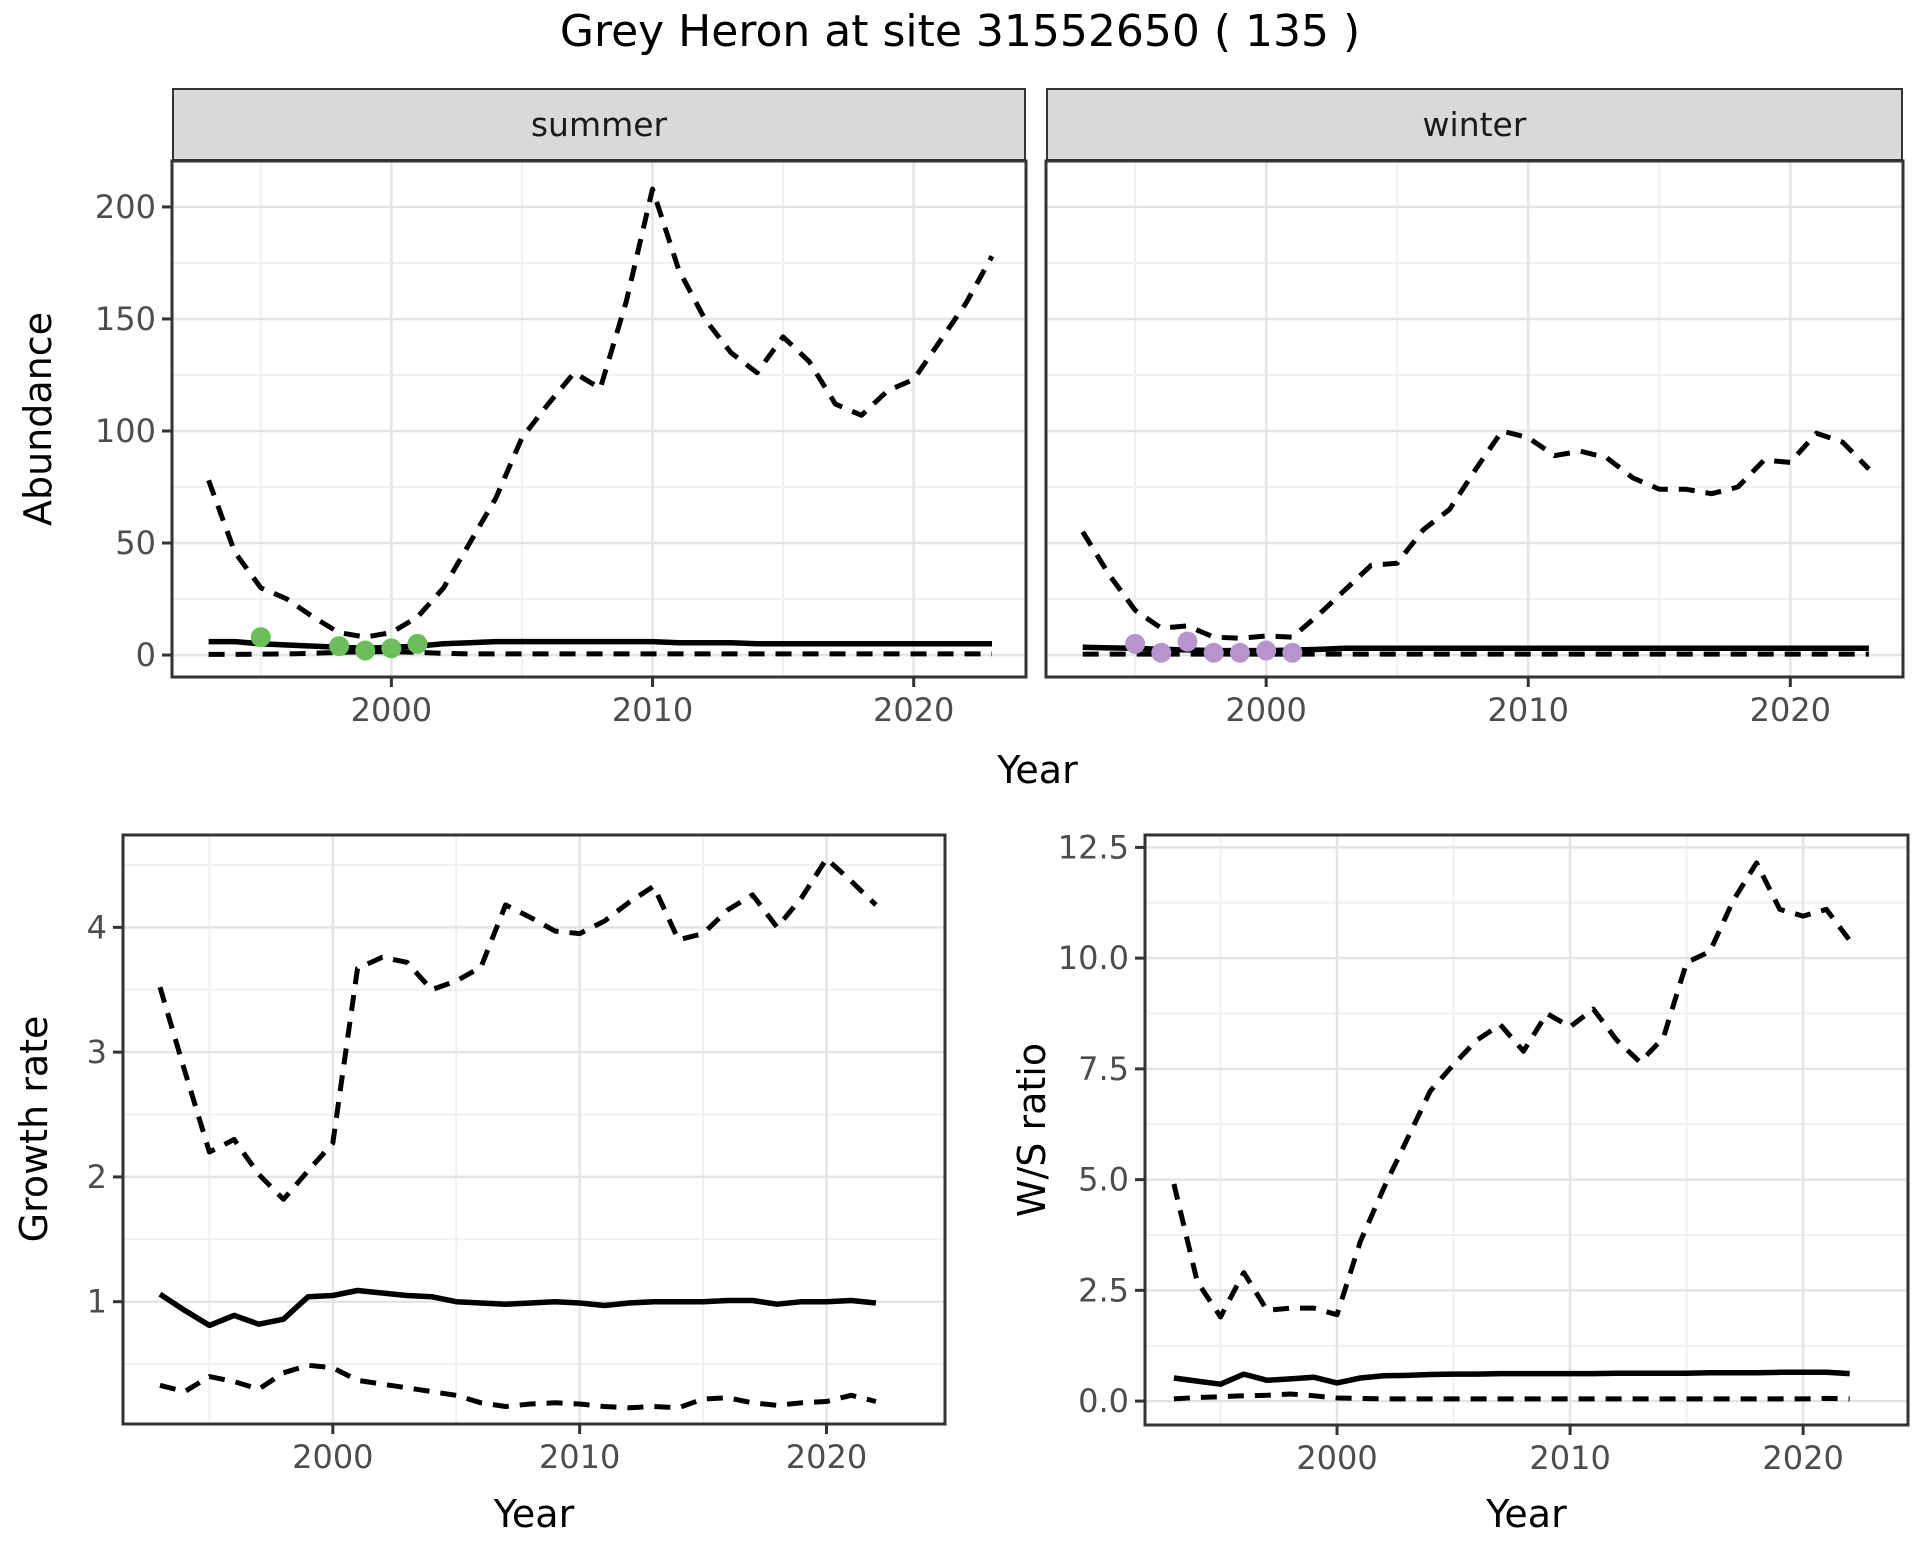 The image size is (1920, 1560). I want to click on y-tick-label: 4, so click(97, 927).